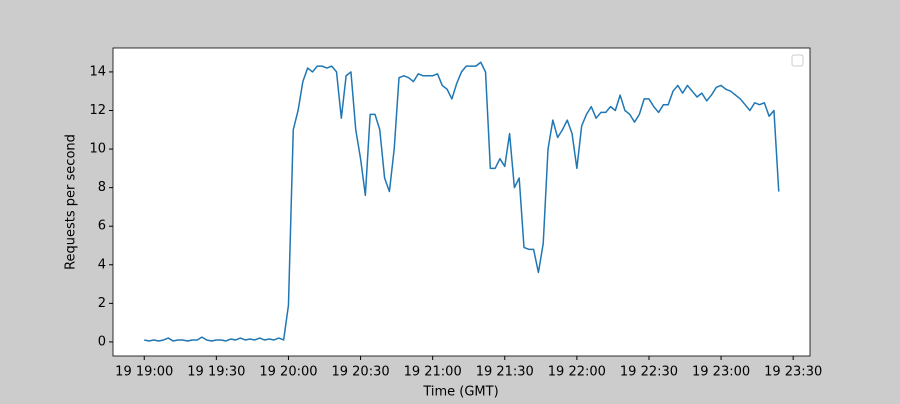 The image size is (900, 404). What do you see at coordinates (360, 372) in the screenshot?
I see `x-tick-label: 19 20:30` at bounding box center [360, 372].